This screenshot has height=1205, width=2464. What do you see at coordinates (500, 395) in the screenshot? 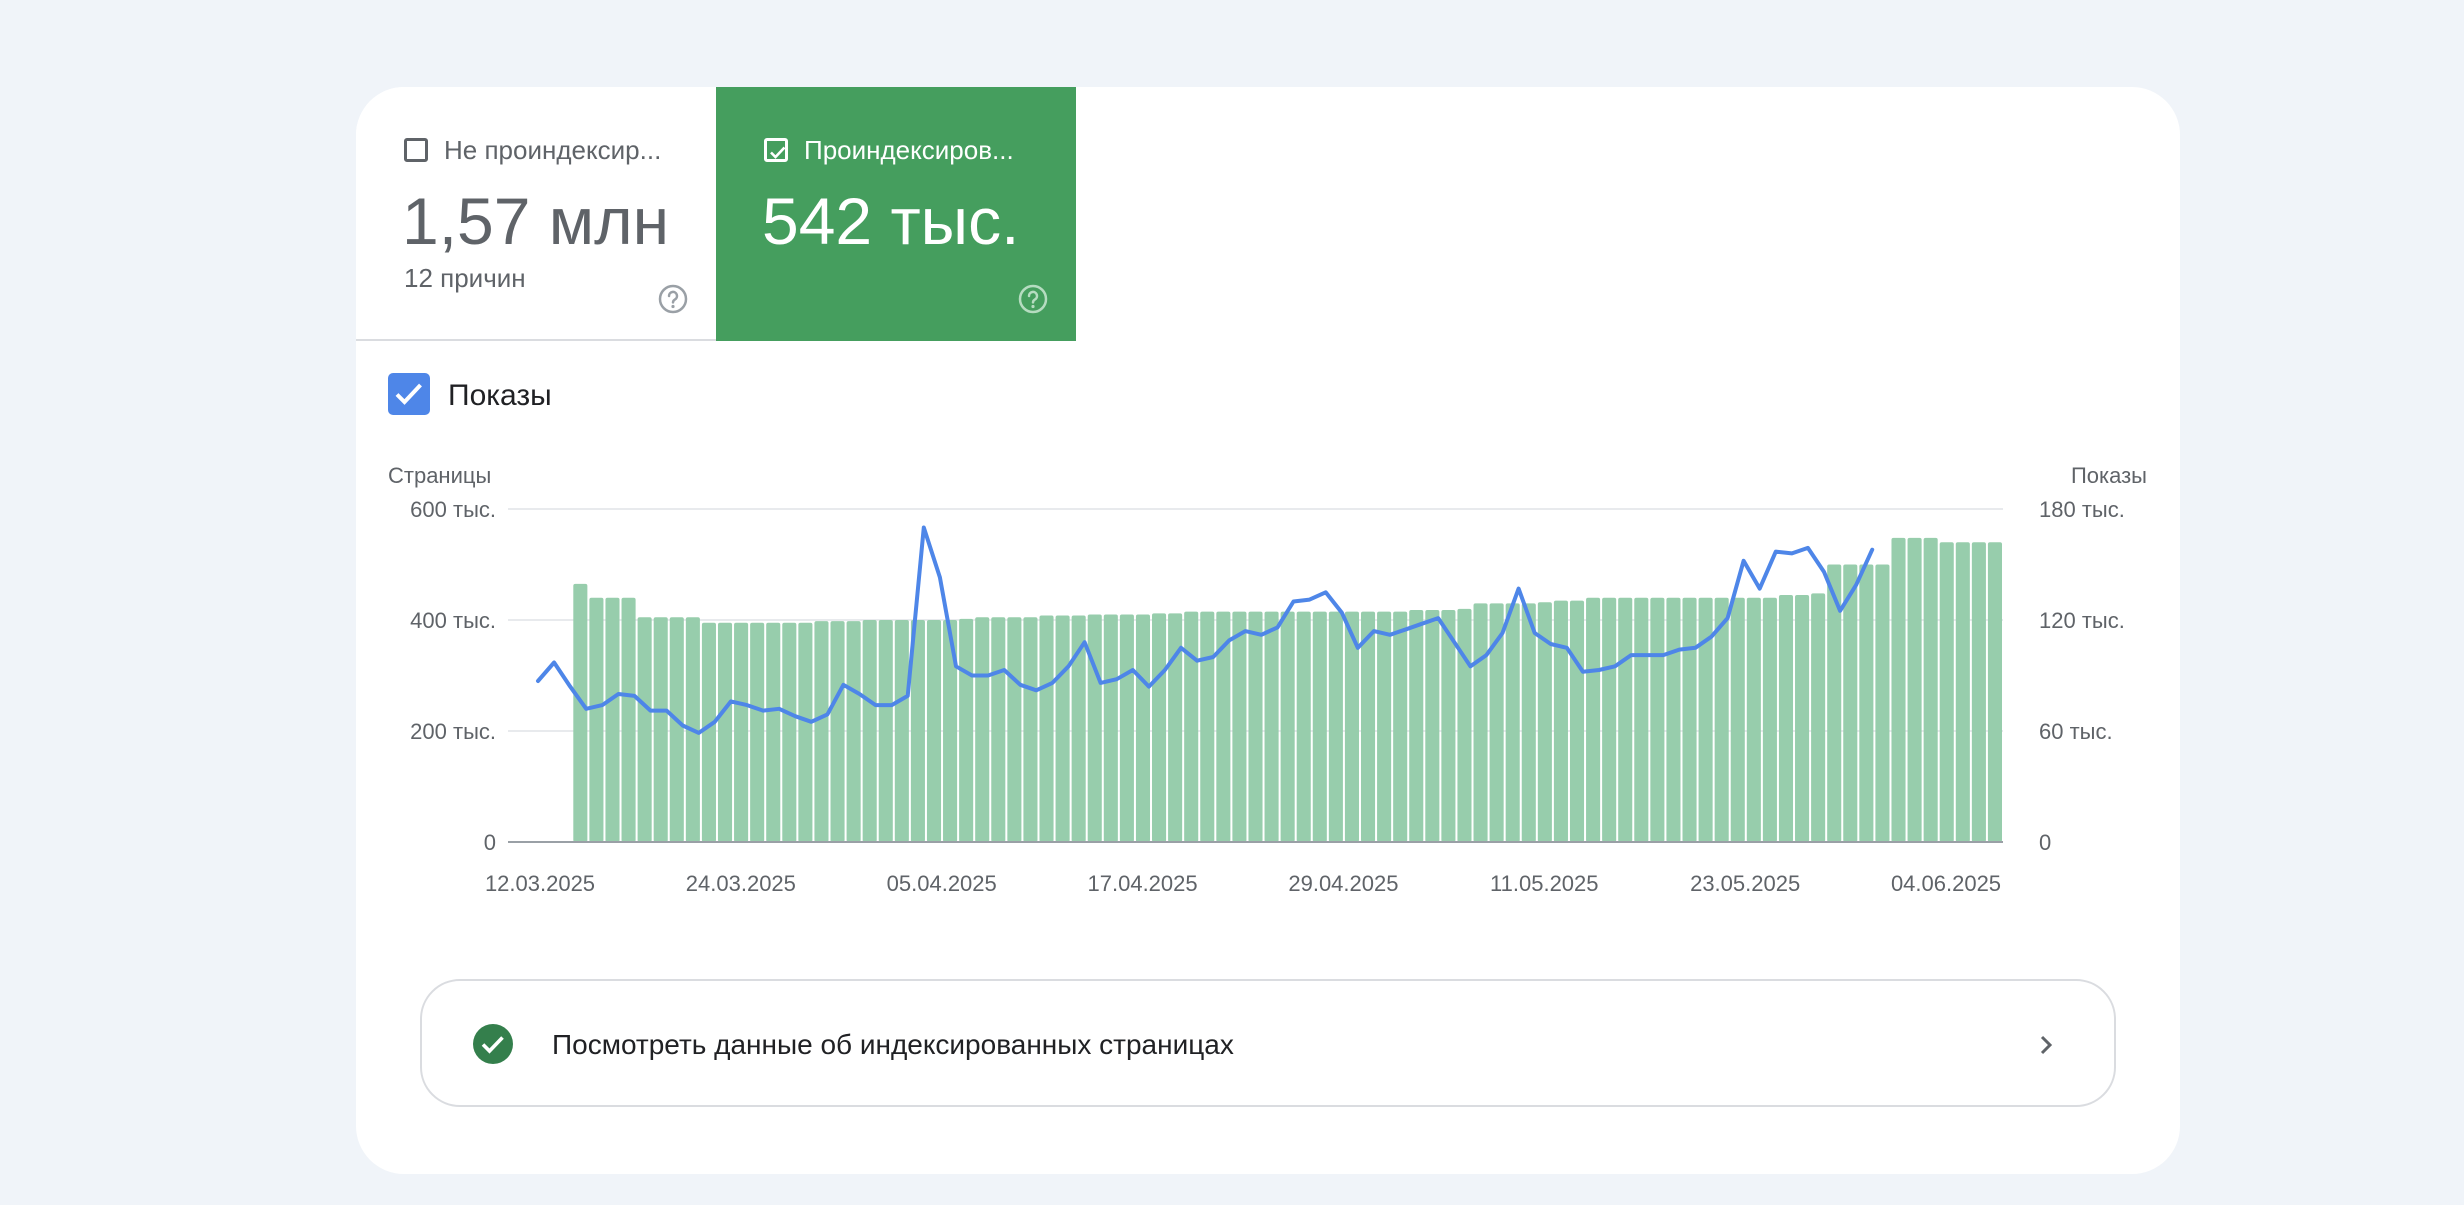
I see `impressions-toggle-label: Показы` at bounding box center [500, 395].